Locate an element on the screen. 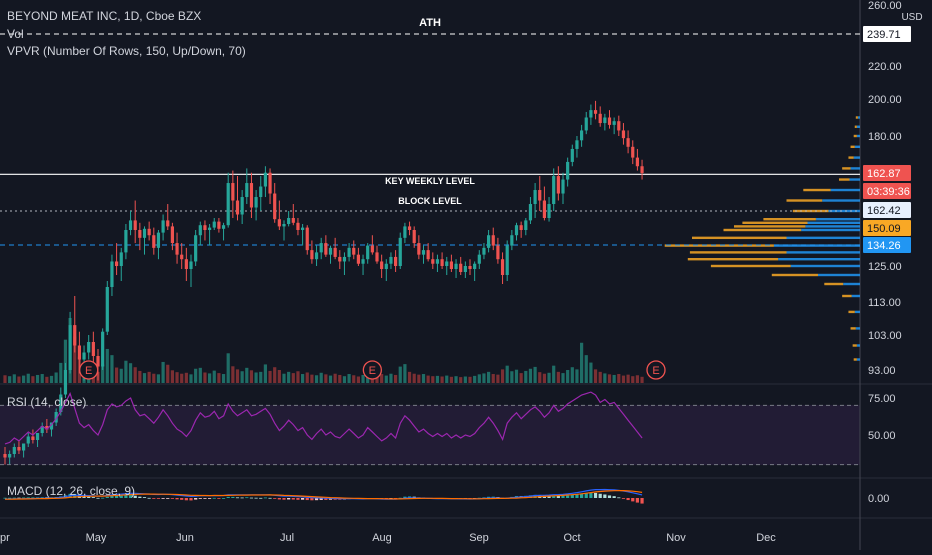 The height and width of the screenshot is (555, 932). macd-legend: MACD (12, 26, close, 9) is located at coordinates (71, 491).